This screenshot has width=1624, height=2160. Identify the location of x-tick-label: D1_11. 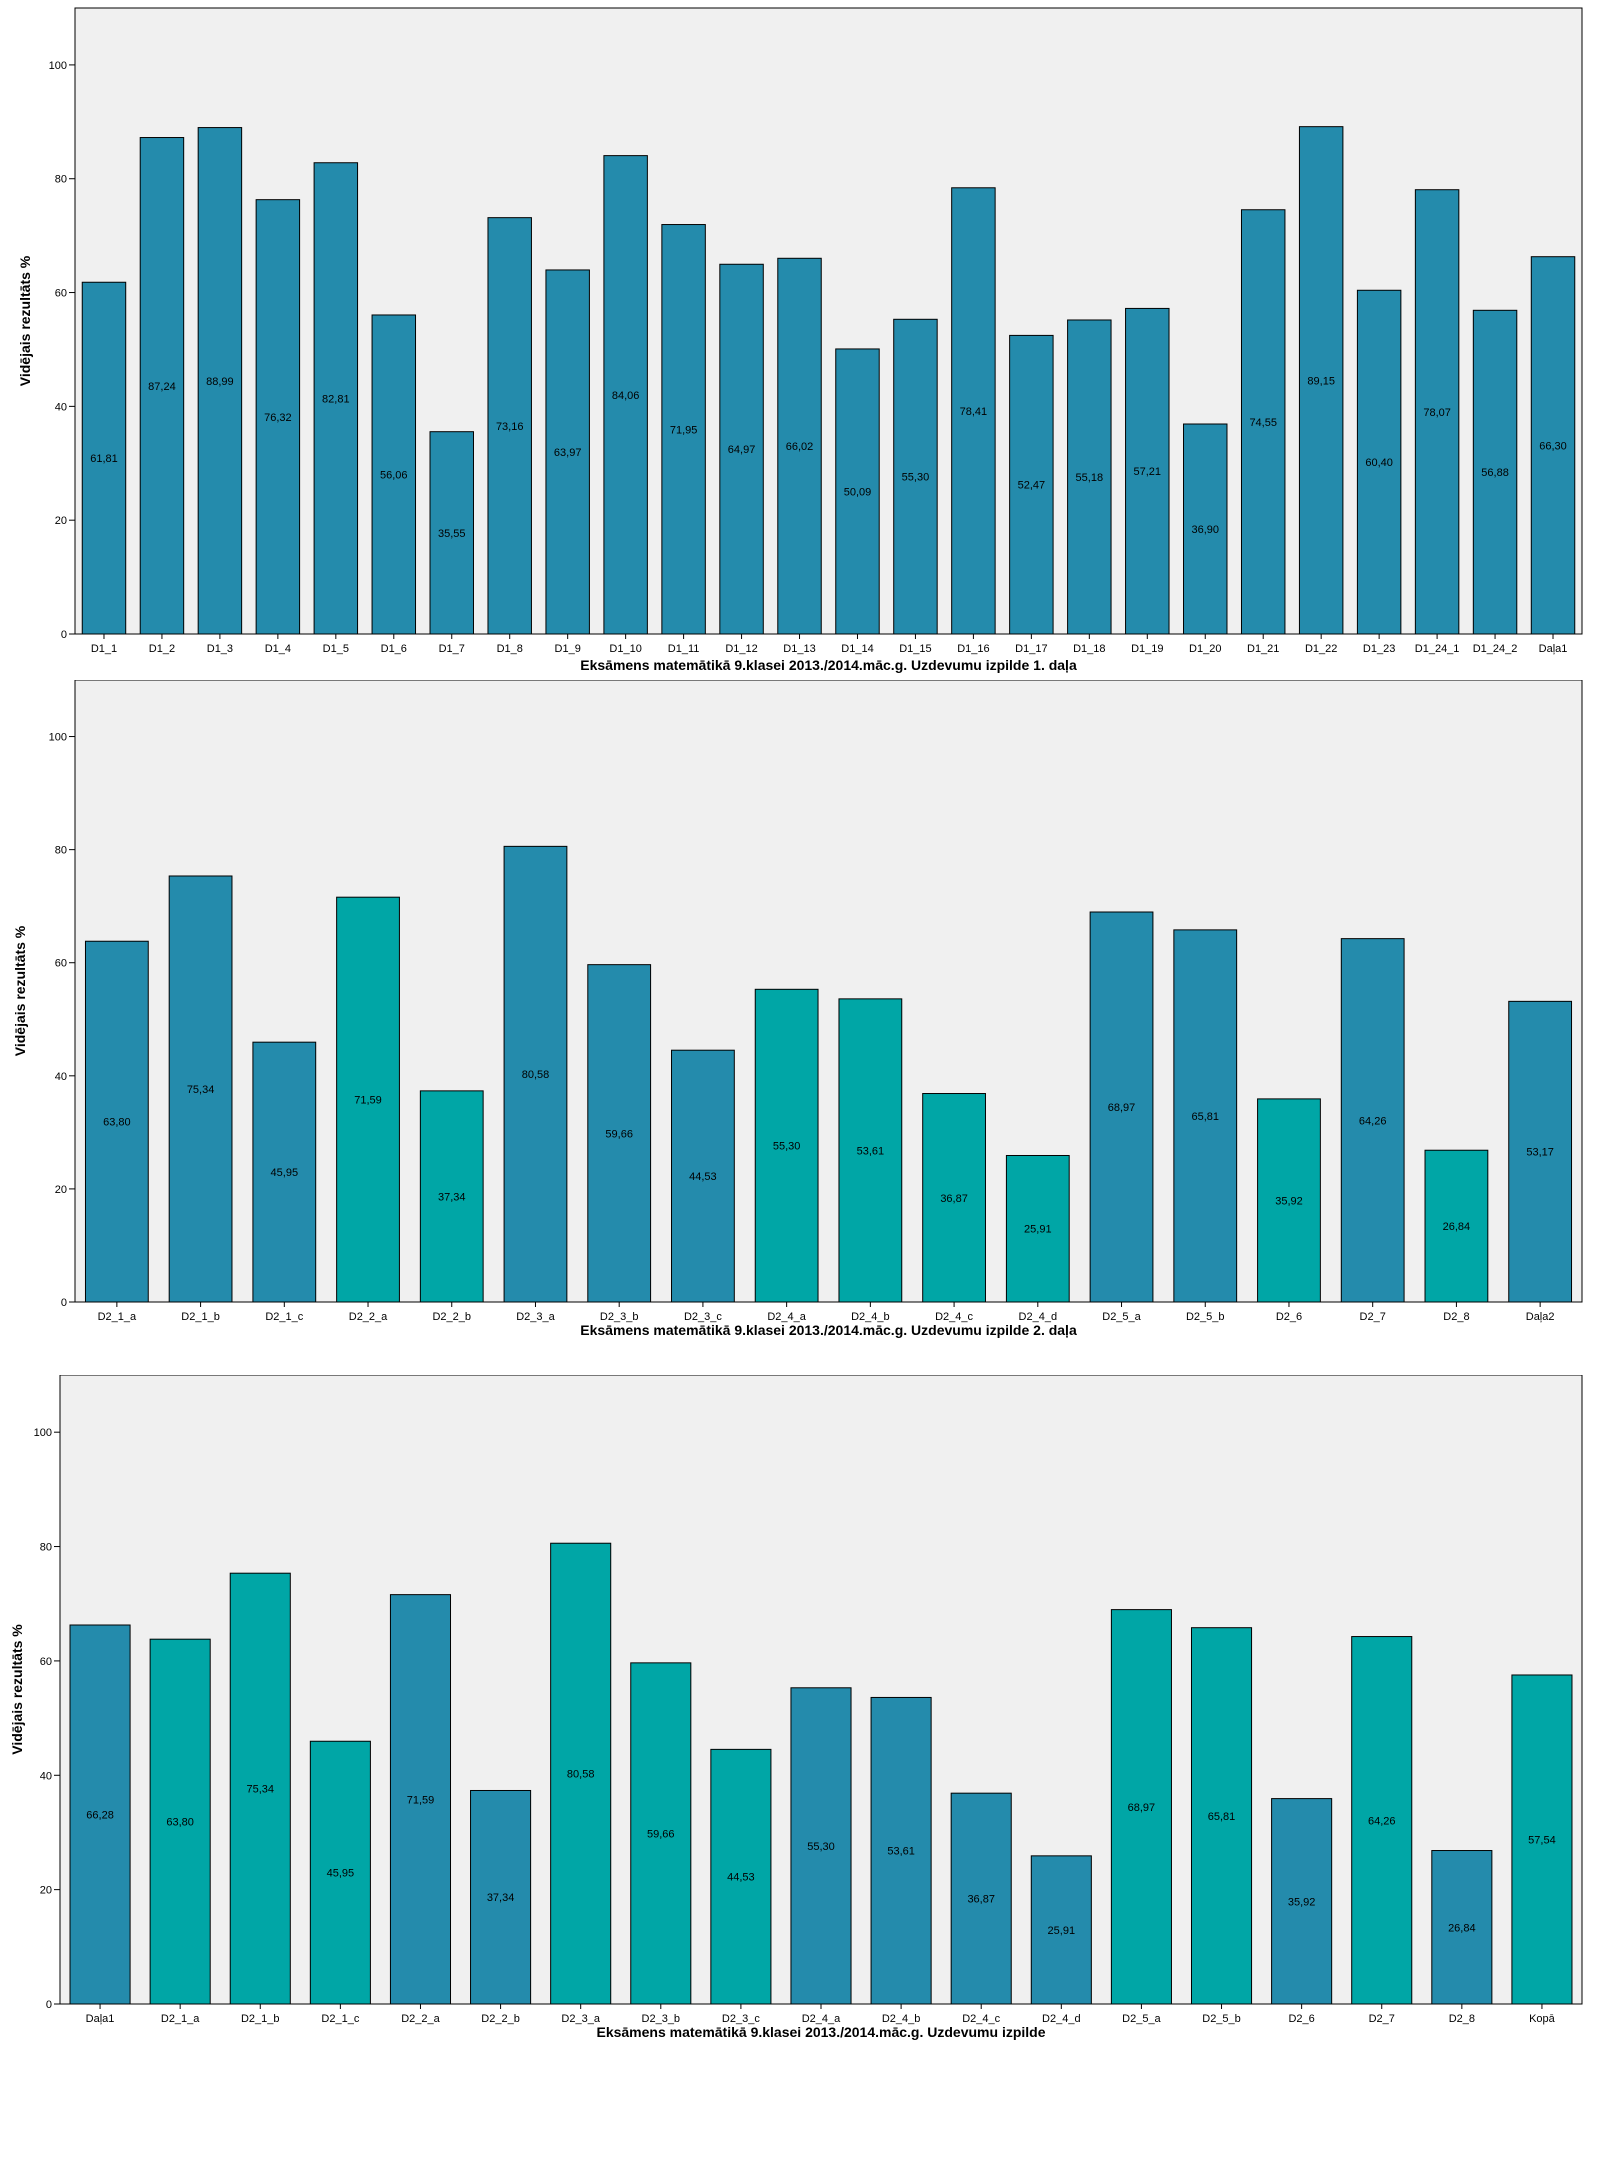
(684, 649).